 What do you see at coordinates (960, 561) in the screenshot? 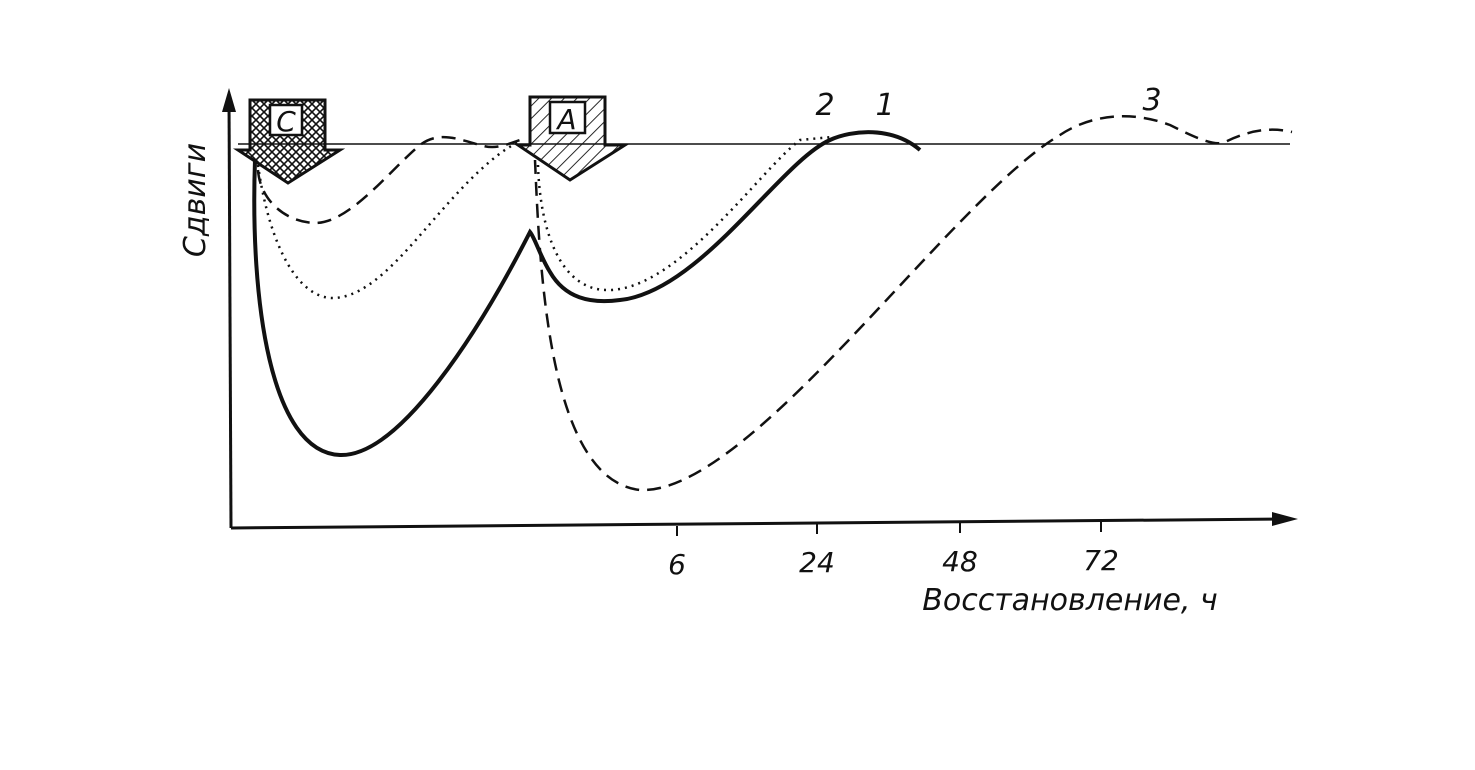
I see `x-tick-label: 48` at bounding box center [960, 561].